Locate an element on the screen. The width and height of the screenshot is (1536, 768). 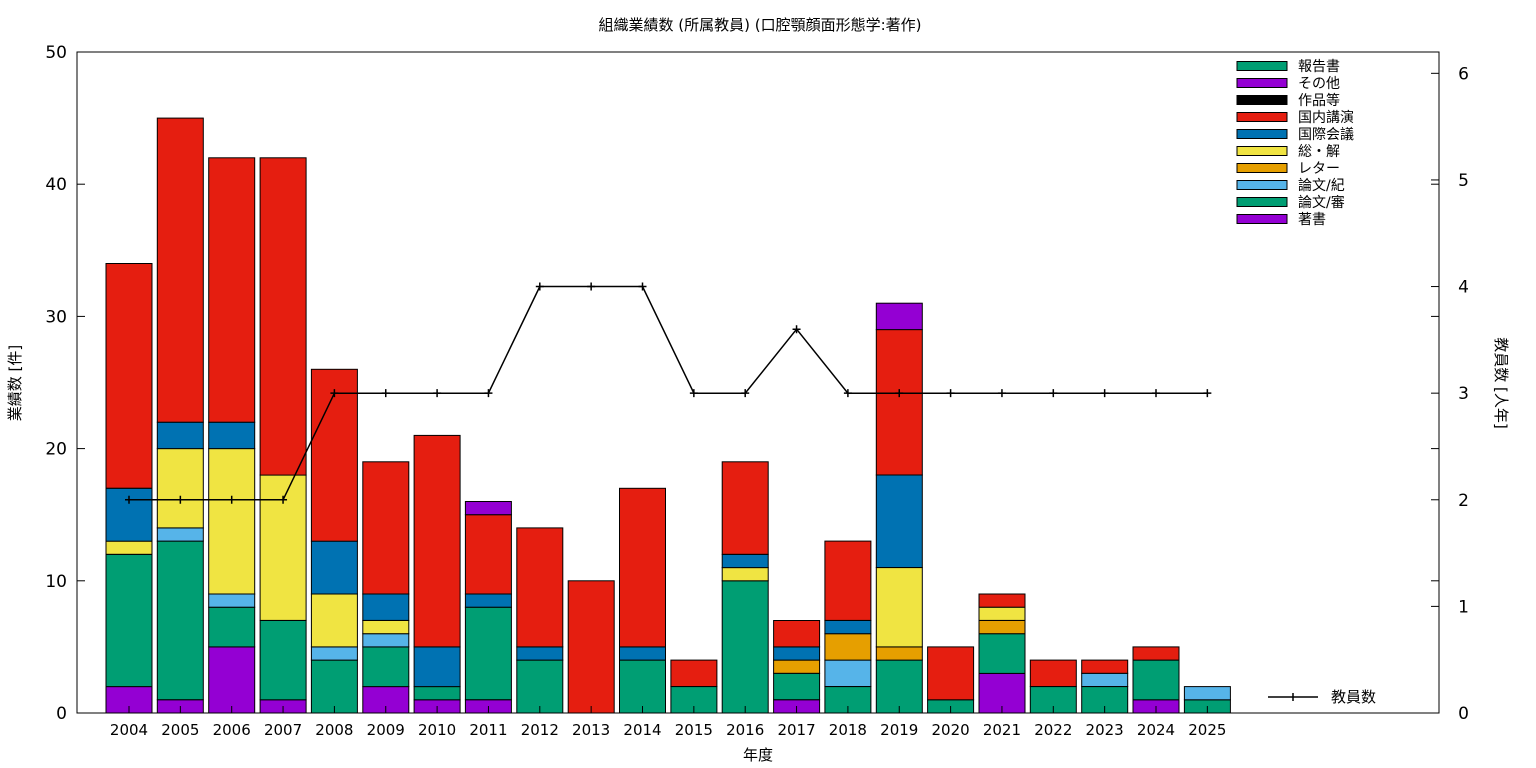
y-tick-label: 20 is located at coordinates (56, 450).